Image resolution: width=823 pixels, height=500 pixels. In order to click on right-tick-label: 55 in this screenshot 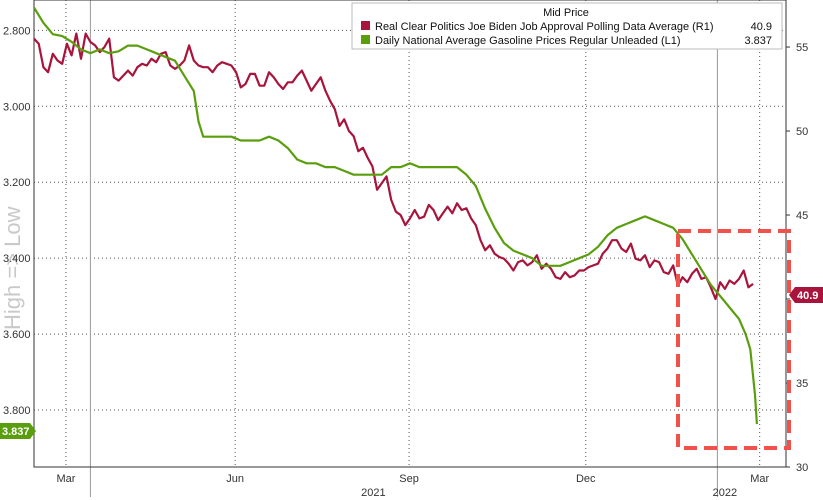, I will do `click(802, 48)`.